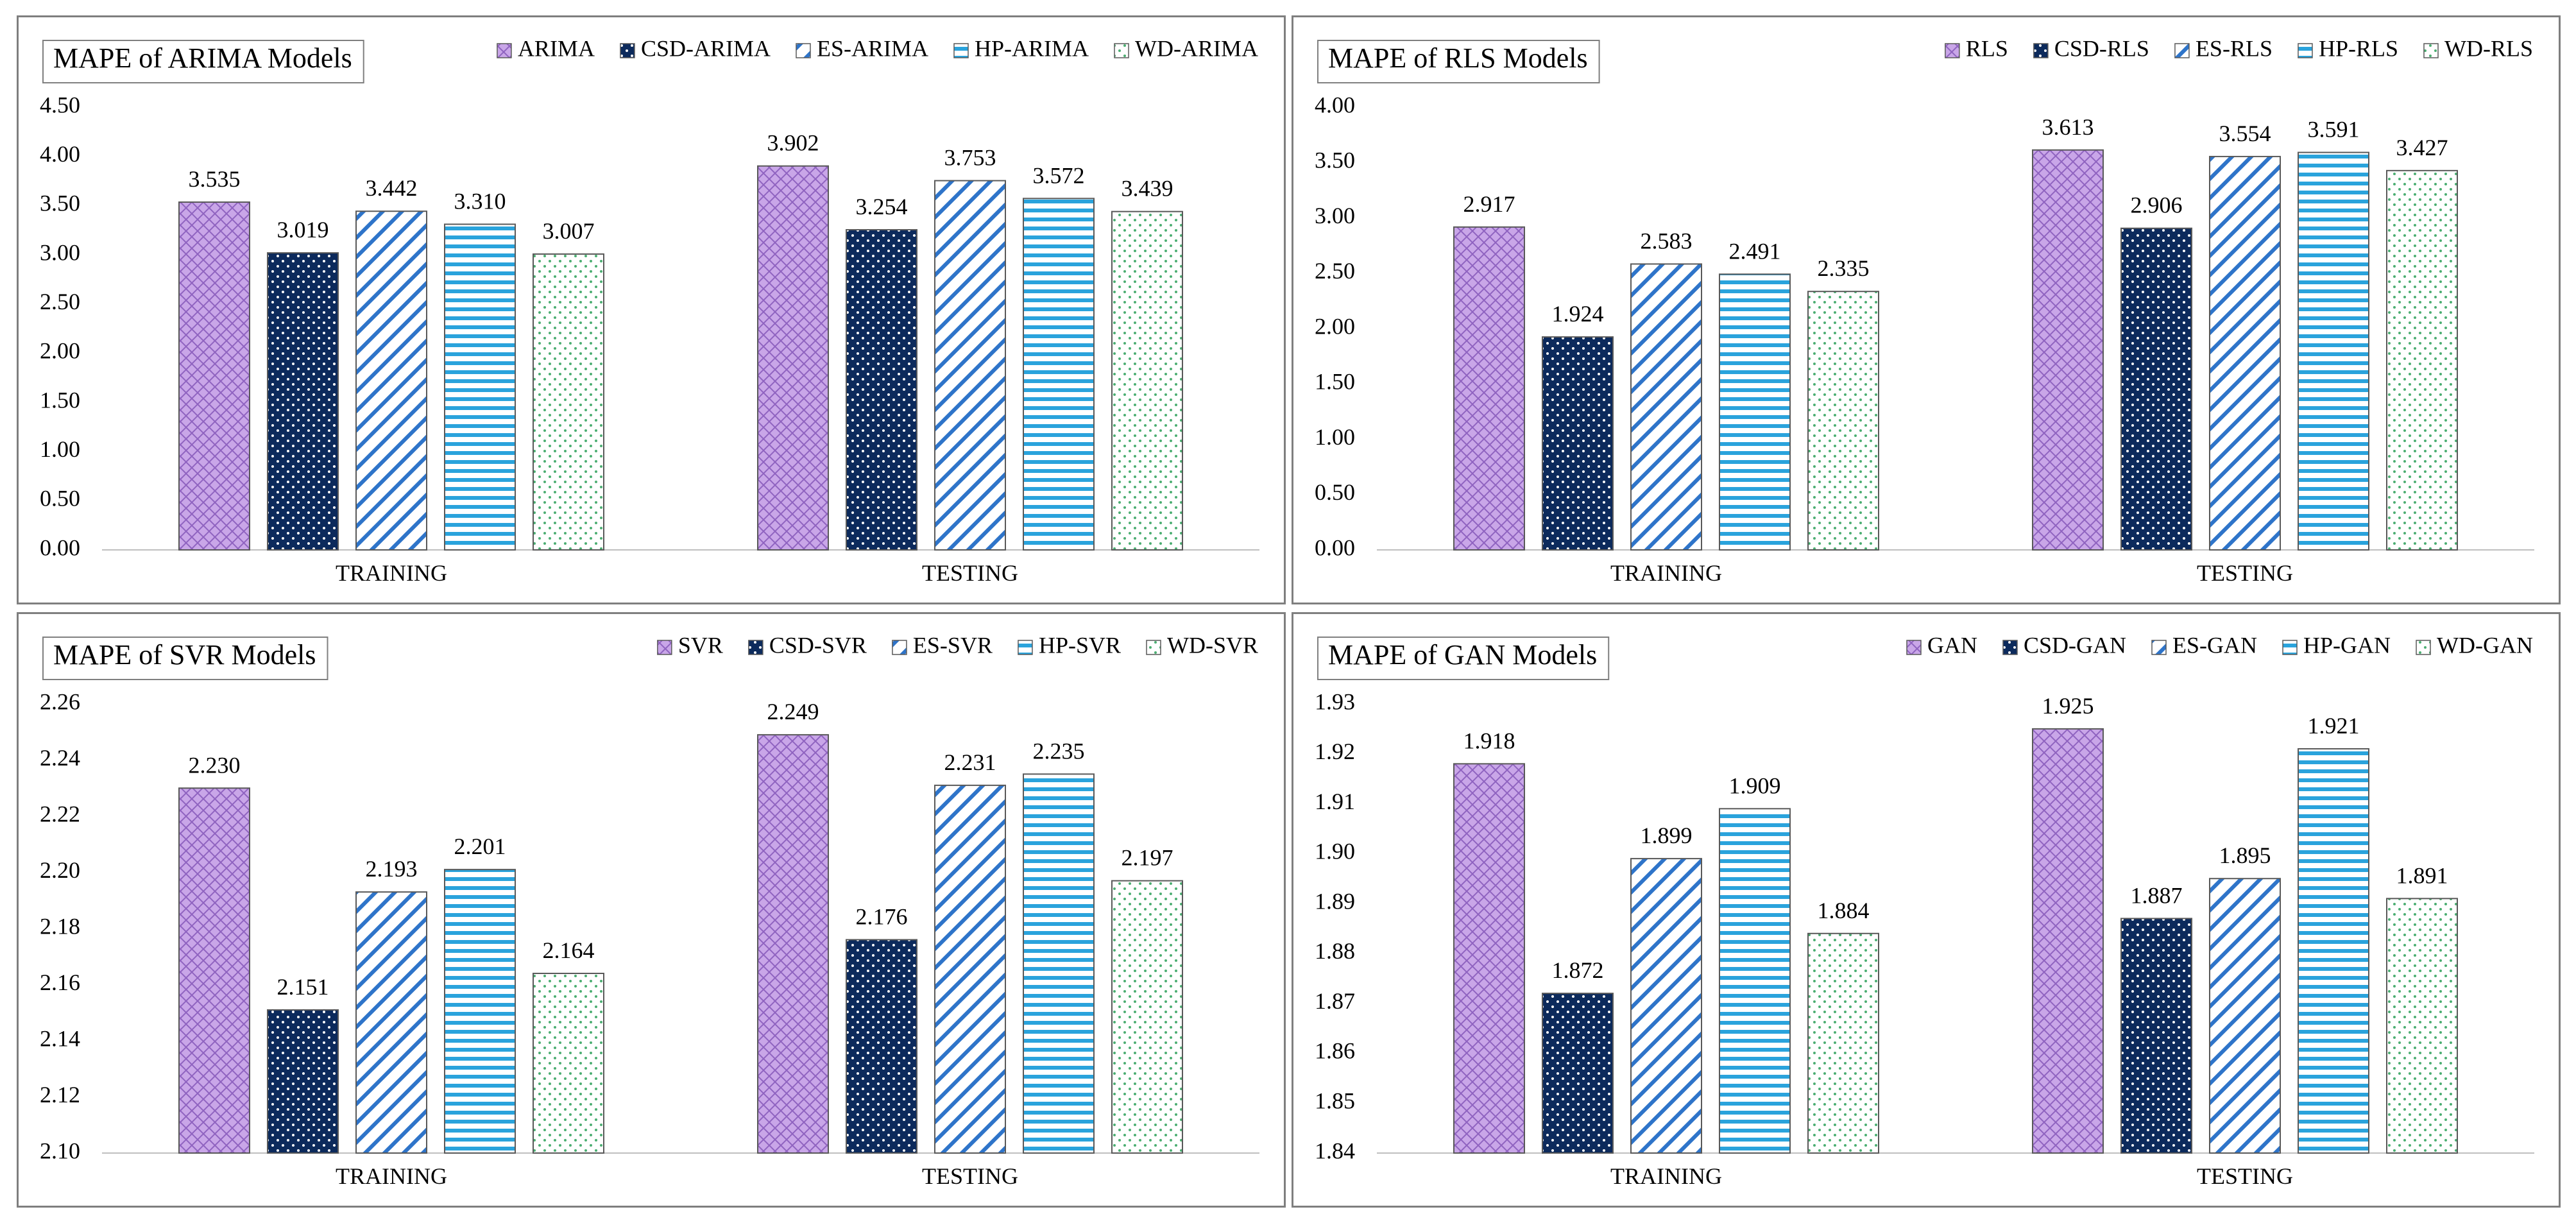 The height and width of the screenshot is (1223, 2576). What do you see at coordinates (60, 982) in the screenshot?
I see `y-tick-label: 2.16` at bounding box center [60, 982].